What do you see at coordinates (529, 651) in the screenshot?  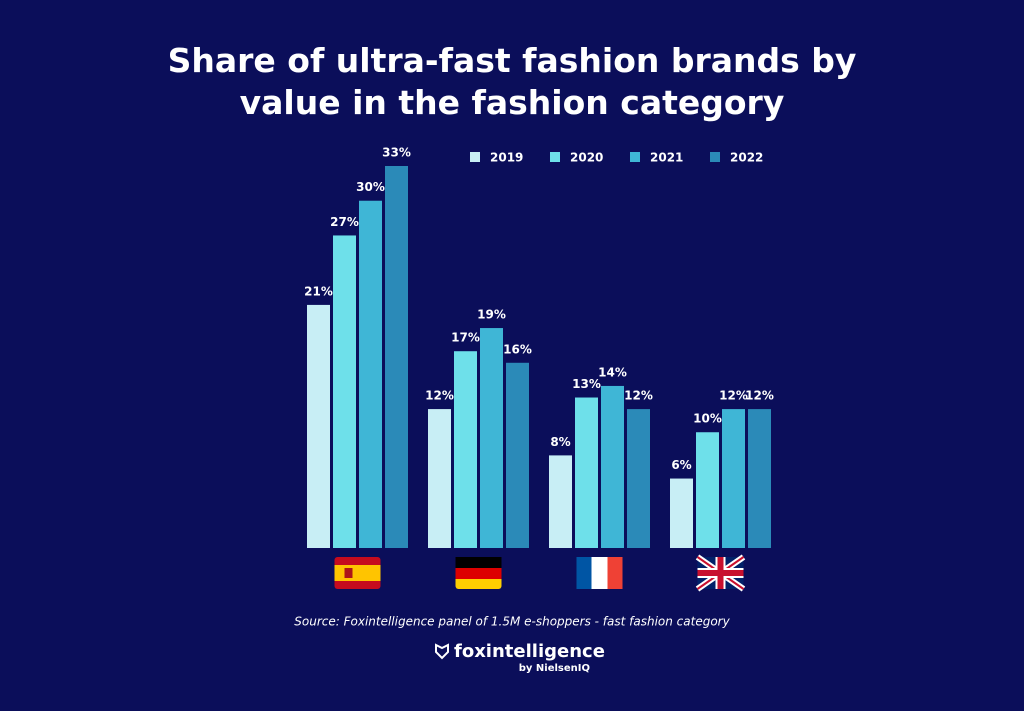 I see `brand: foxintelligence` at bounding box center [529, 651].